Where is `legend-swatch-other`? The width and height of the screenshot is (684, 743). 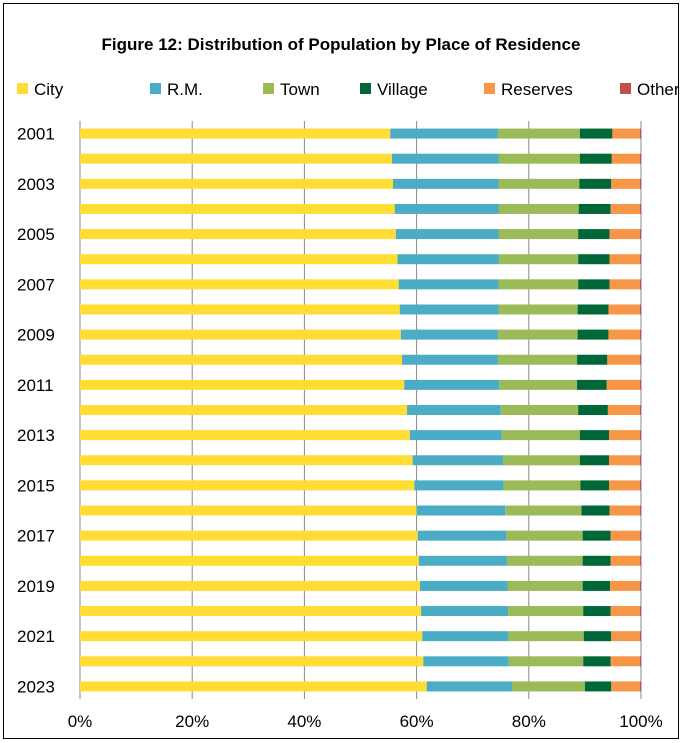 legend-swatch-other is located at coordinates (625, 88).